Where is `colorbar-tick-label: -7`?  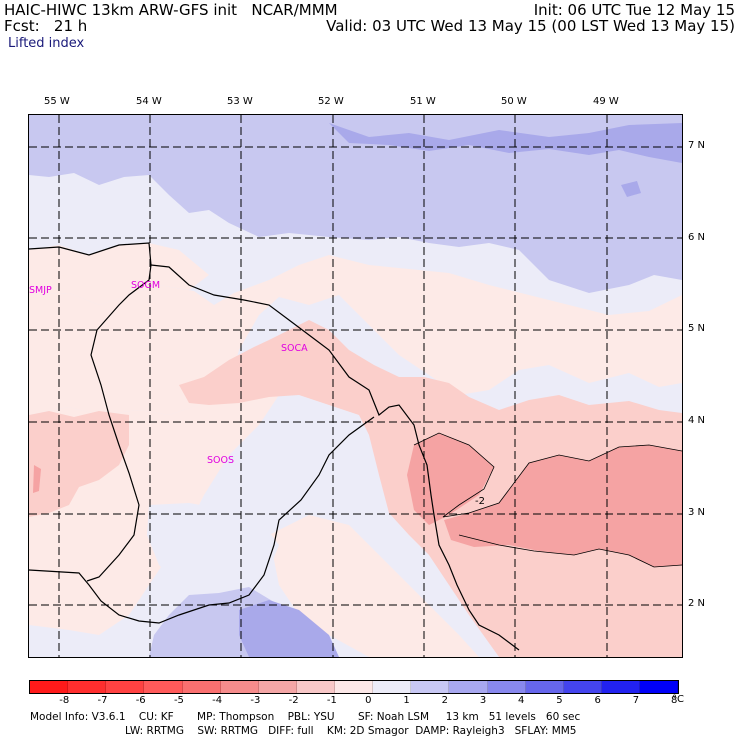
colorbar-tick-label: -7 is located at coordinates (102, 700).